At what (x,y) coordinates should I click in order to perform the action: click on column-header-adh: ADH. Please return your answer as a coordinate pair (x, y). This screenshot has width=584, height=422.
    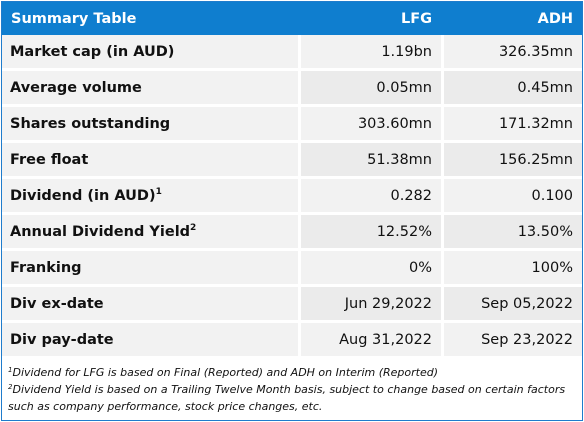
    Looking at the image, I should click on (511, 18).